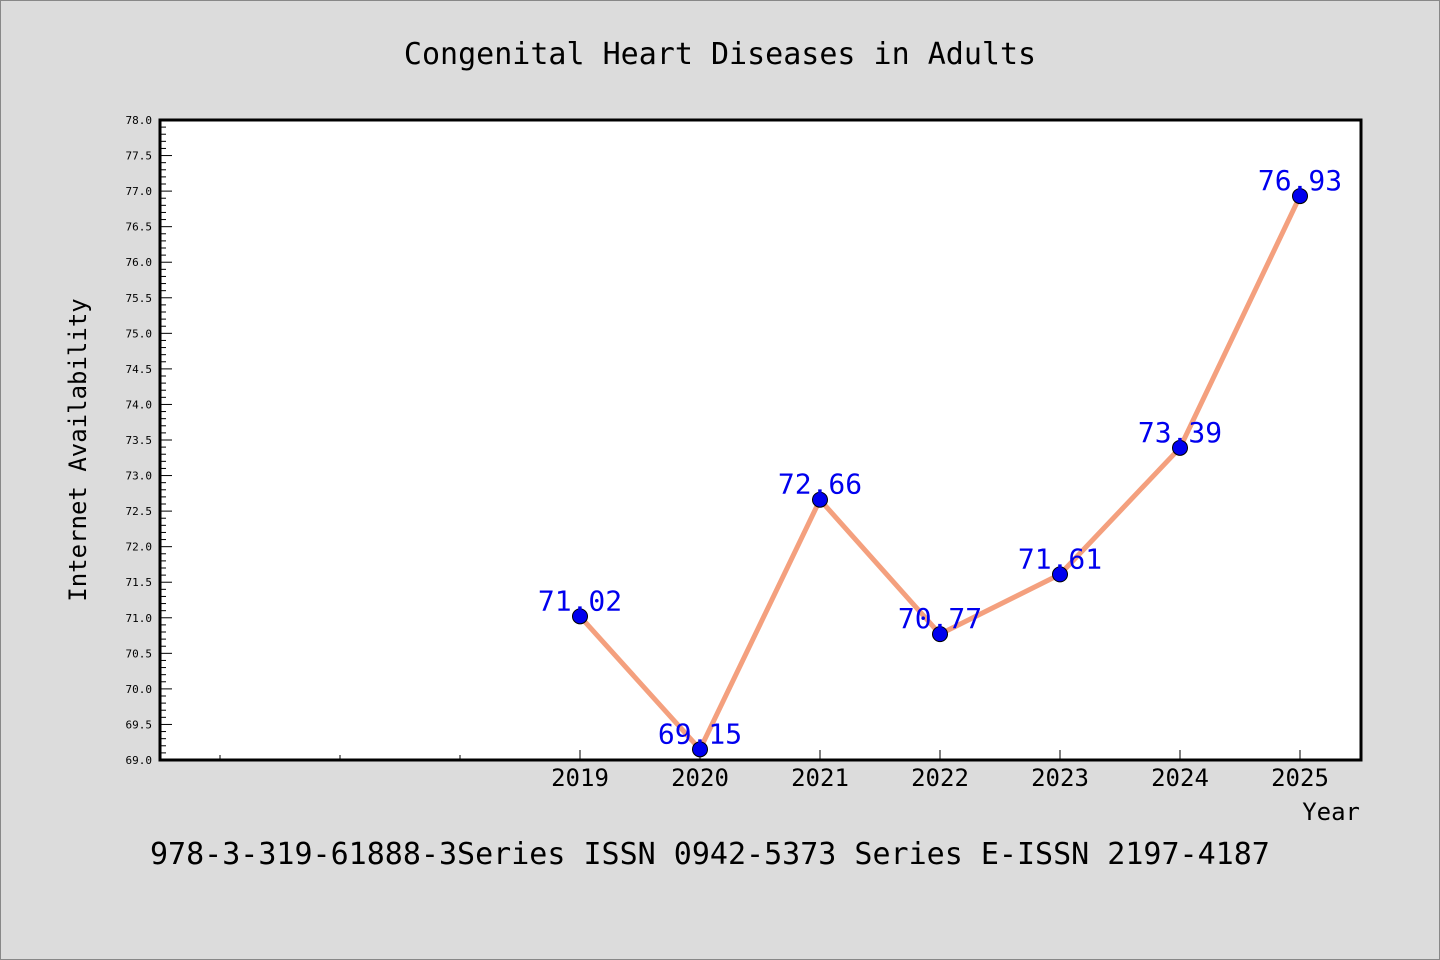  Describe the element at coordinates (139, 582) in the screenshot. I see `y-tick-label: 71.5` at that location.